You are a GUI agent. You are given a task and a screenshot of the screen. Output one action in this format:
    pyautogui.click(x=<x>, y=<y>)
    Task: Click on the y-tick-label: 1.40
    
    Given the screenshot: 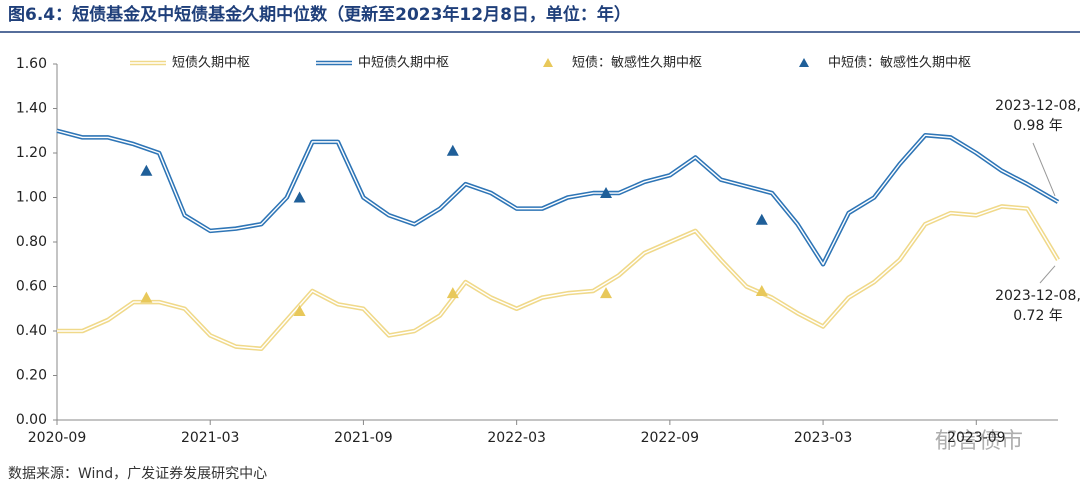 What is the action you would take?
    pyautogui.click(x=31, y=109)
    